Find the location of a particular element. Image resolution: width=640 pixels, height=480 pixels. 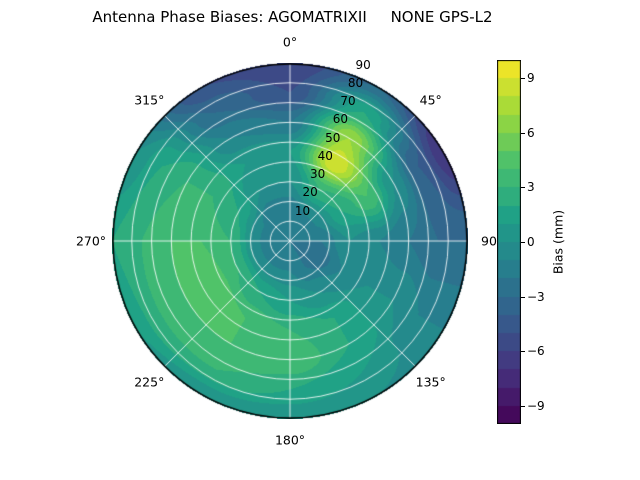

colorbar-tick-label: −9 is located at coordinates (536, 405).